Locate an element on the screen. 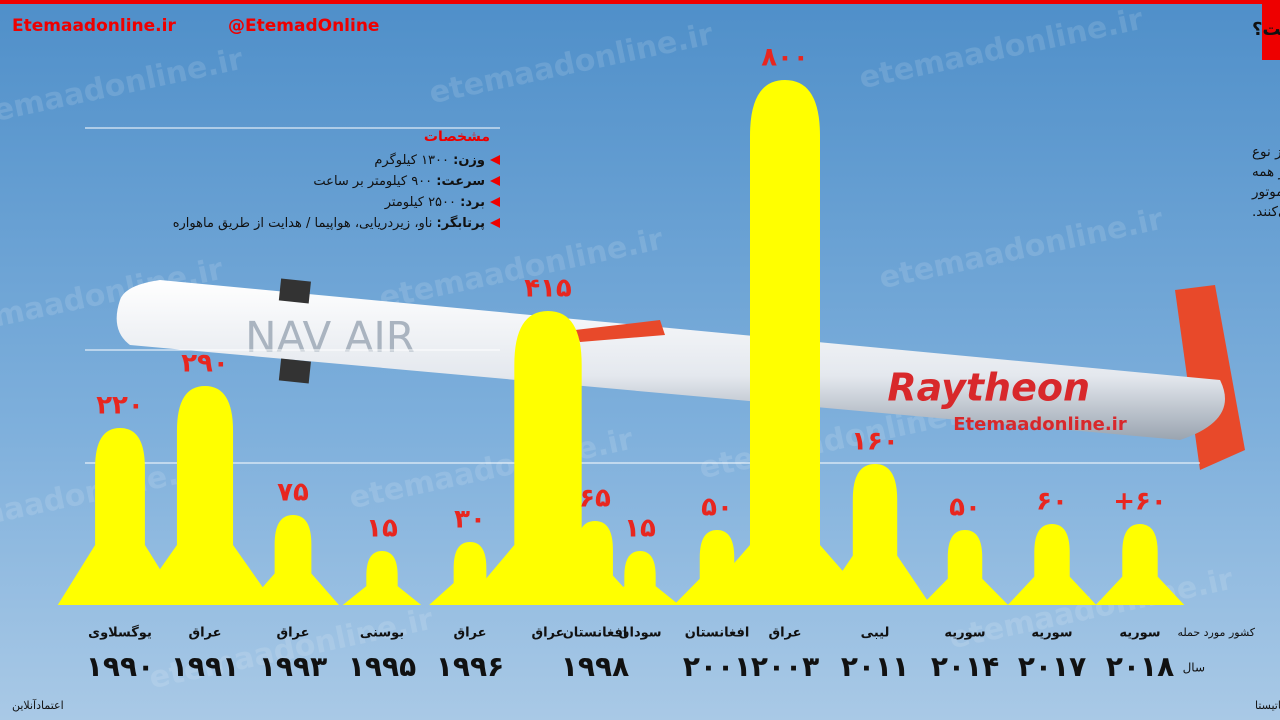 This screenshot has width=1280, height=720. value-label: ۲۲۰ is located at coordinates (120, 406).